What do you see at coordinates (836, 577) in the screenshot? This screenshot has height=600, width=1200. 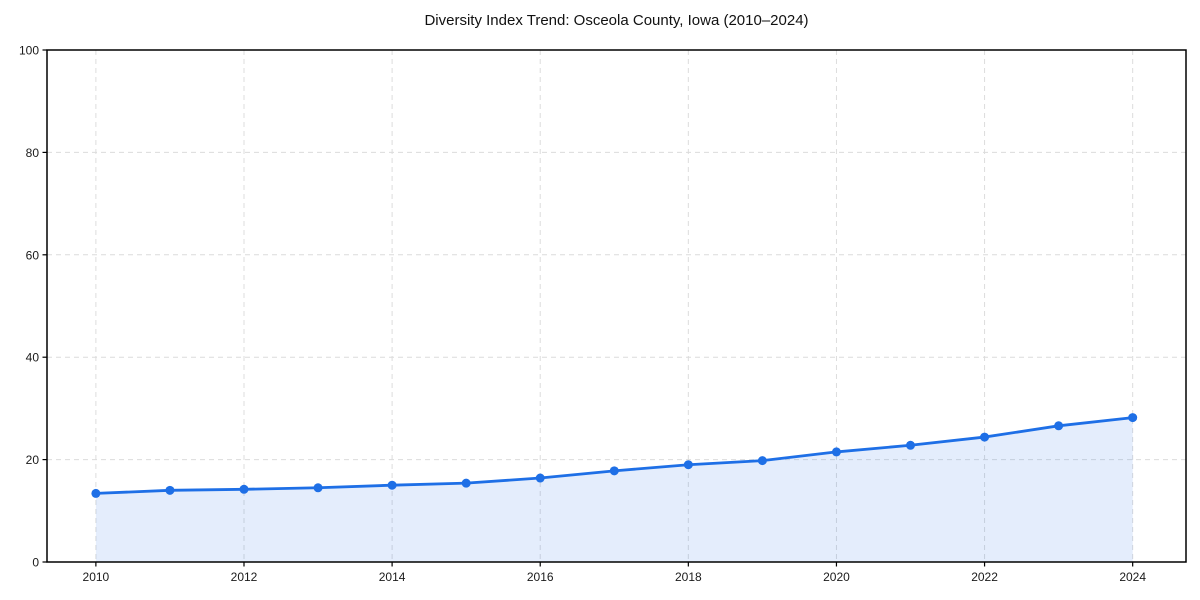 I see `x-axis-tick-label: 2020` at bounding box center [836, 577].